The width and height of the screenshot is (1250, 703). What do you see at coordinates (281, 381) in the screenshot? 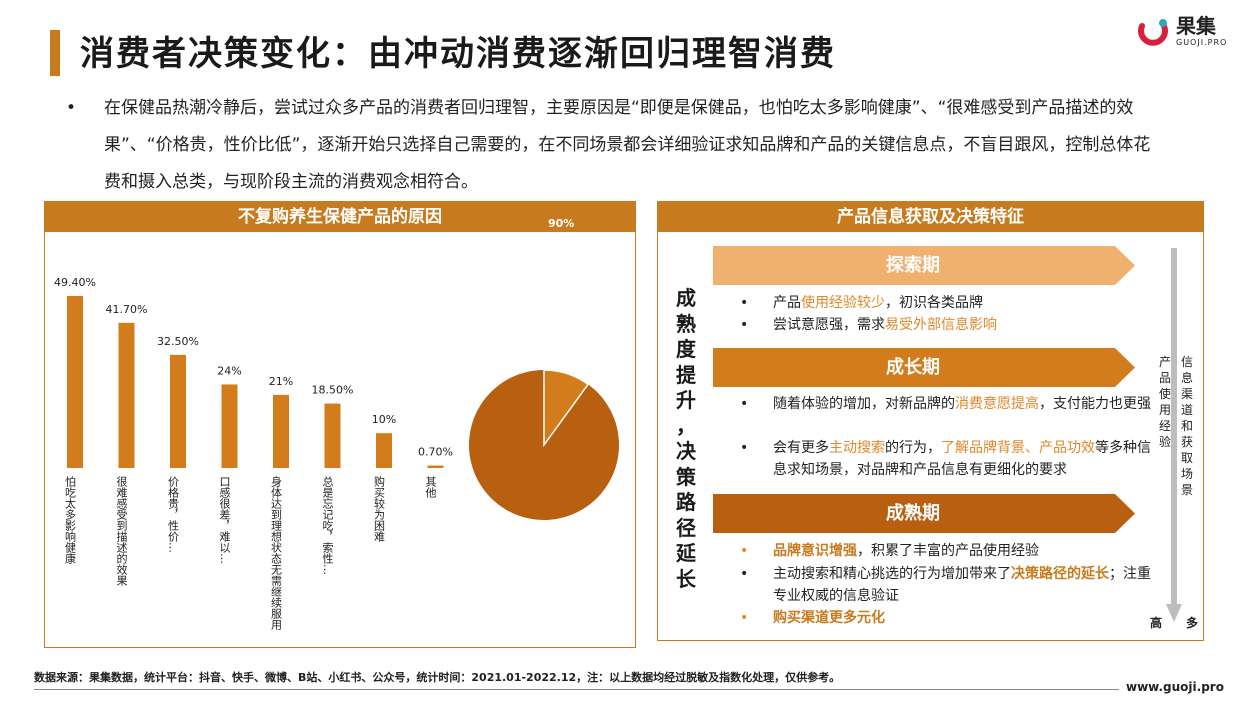
I see `bar-value-label: 21%` at bounding box center [281, 381].